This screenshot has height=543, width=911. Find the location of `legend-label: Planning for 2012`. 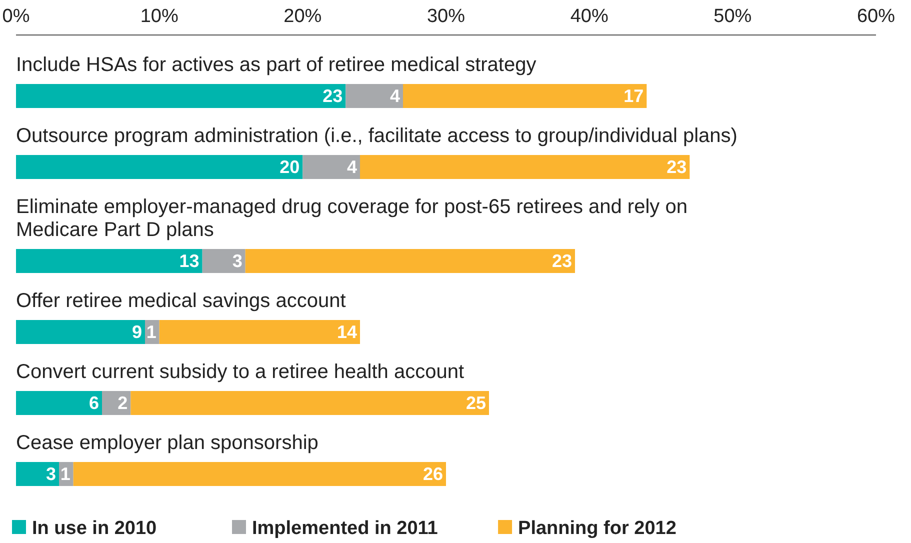

legend-label: Planning for 2012 is located at coordinates (597, 528).